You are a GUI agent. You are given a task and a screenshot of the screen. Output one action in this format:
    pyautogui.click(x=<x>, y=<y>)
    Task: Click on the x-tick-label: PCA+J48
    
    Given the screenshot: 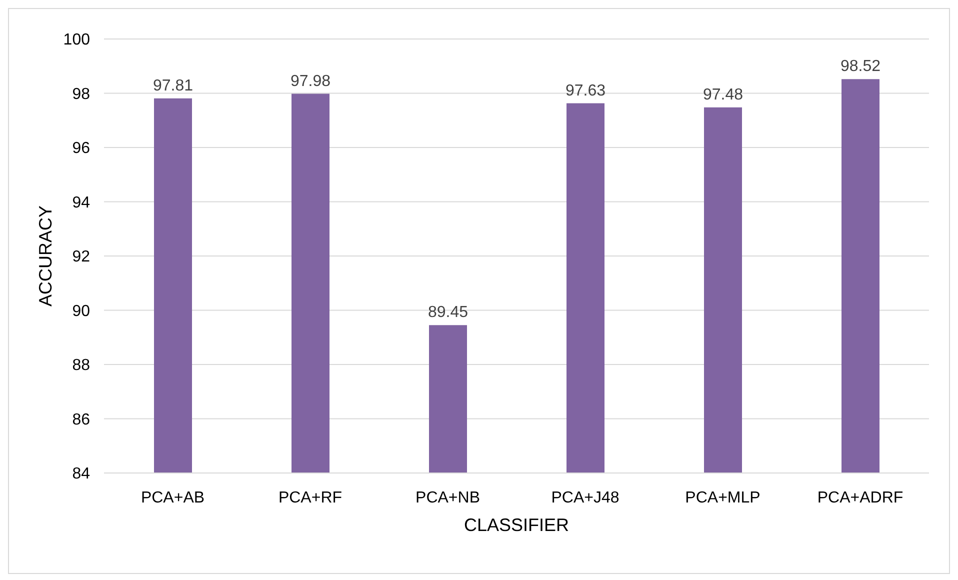 What is the action you would take?
    pyautogui.click(x=585, y=497)
    